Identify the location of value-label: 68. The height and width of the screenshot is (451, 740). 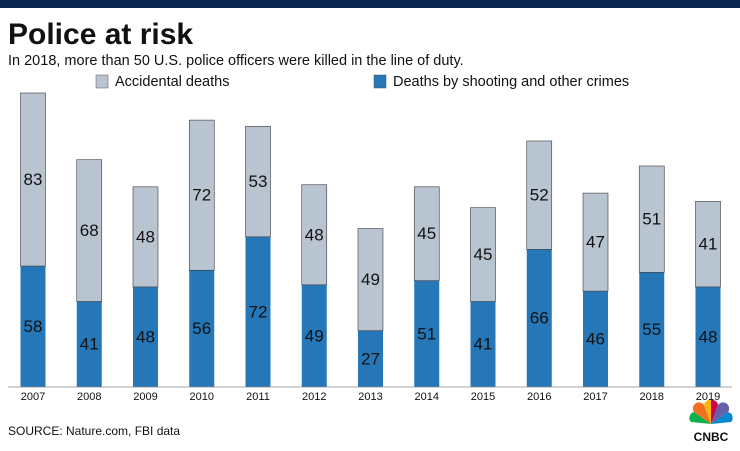
(89, 230).